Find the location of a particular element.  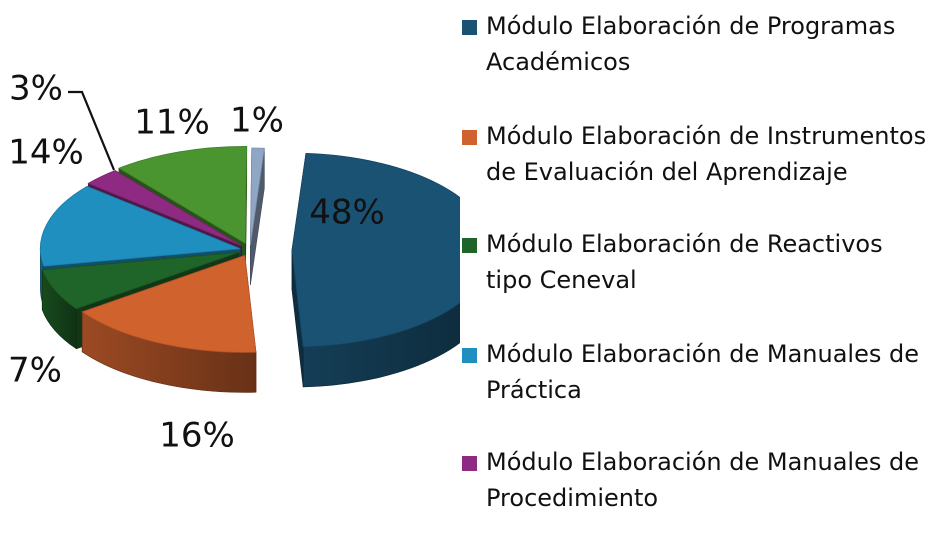

data-label: 14% is located at coordinates (46, 153).